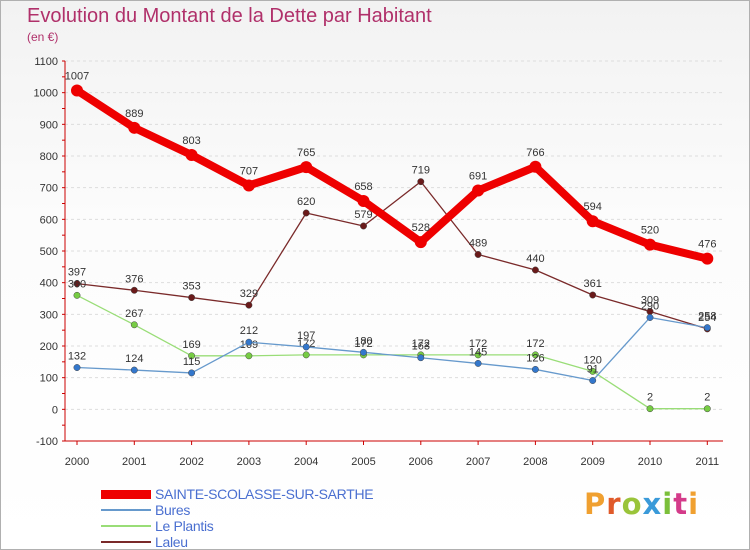  Describe the element at coordinates (134, 314) in the screenshot. I see `data-label: 267` at that location.